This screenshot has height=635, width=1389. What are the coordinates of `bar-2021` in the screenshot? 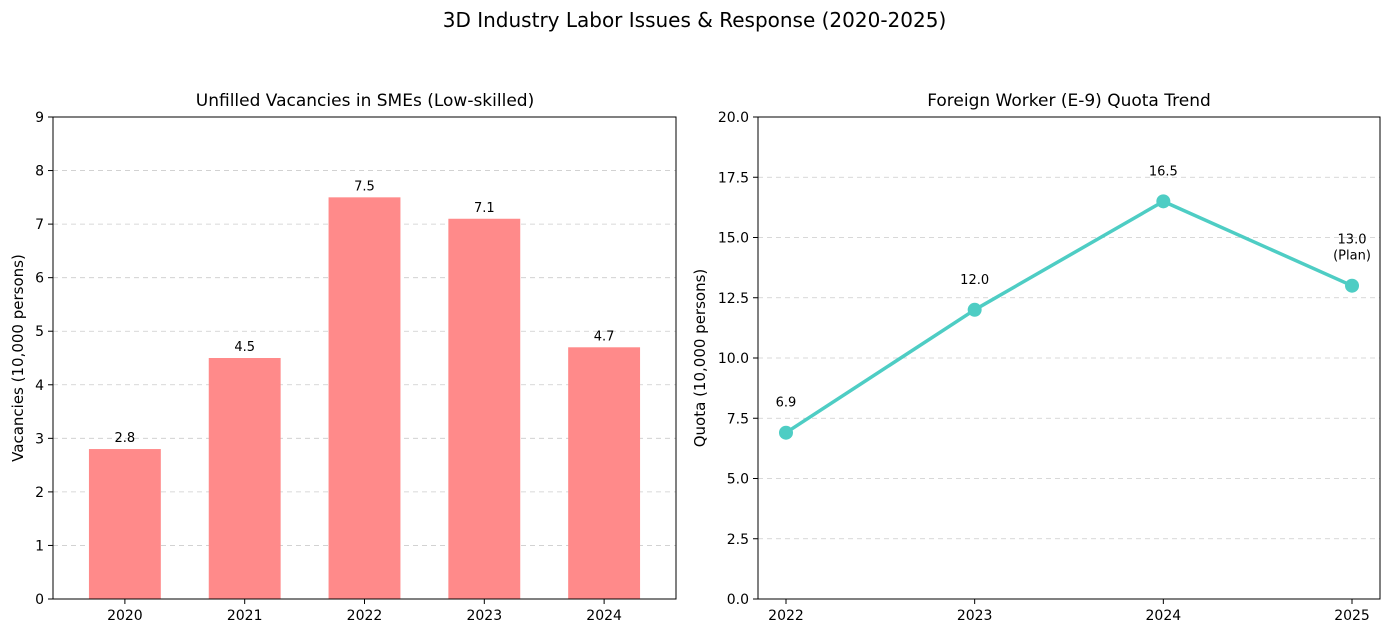 It's located at (244, 478).